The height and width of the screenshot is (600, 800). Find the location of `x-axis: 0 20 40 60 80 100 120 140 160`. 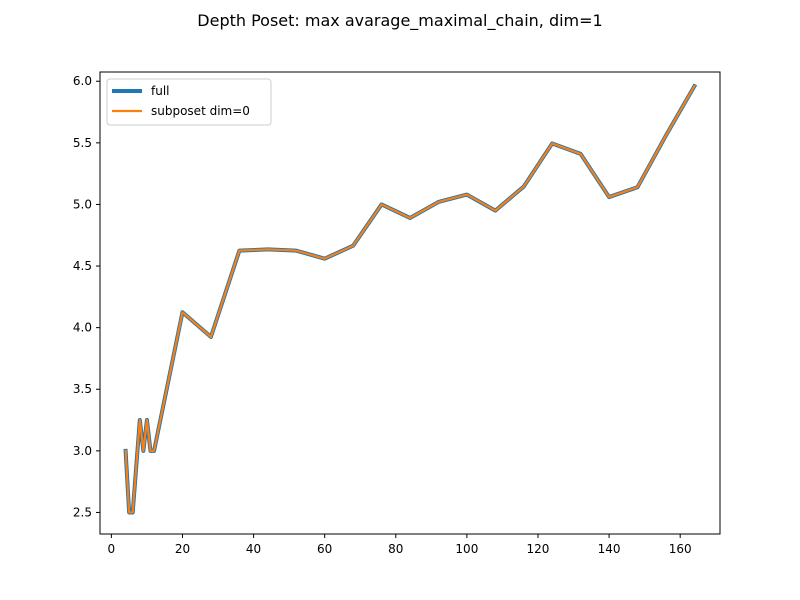

x-axis: 0 20 40 60 80 100 120 140 160 is located at coordinates (400, 545).